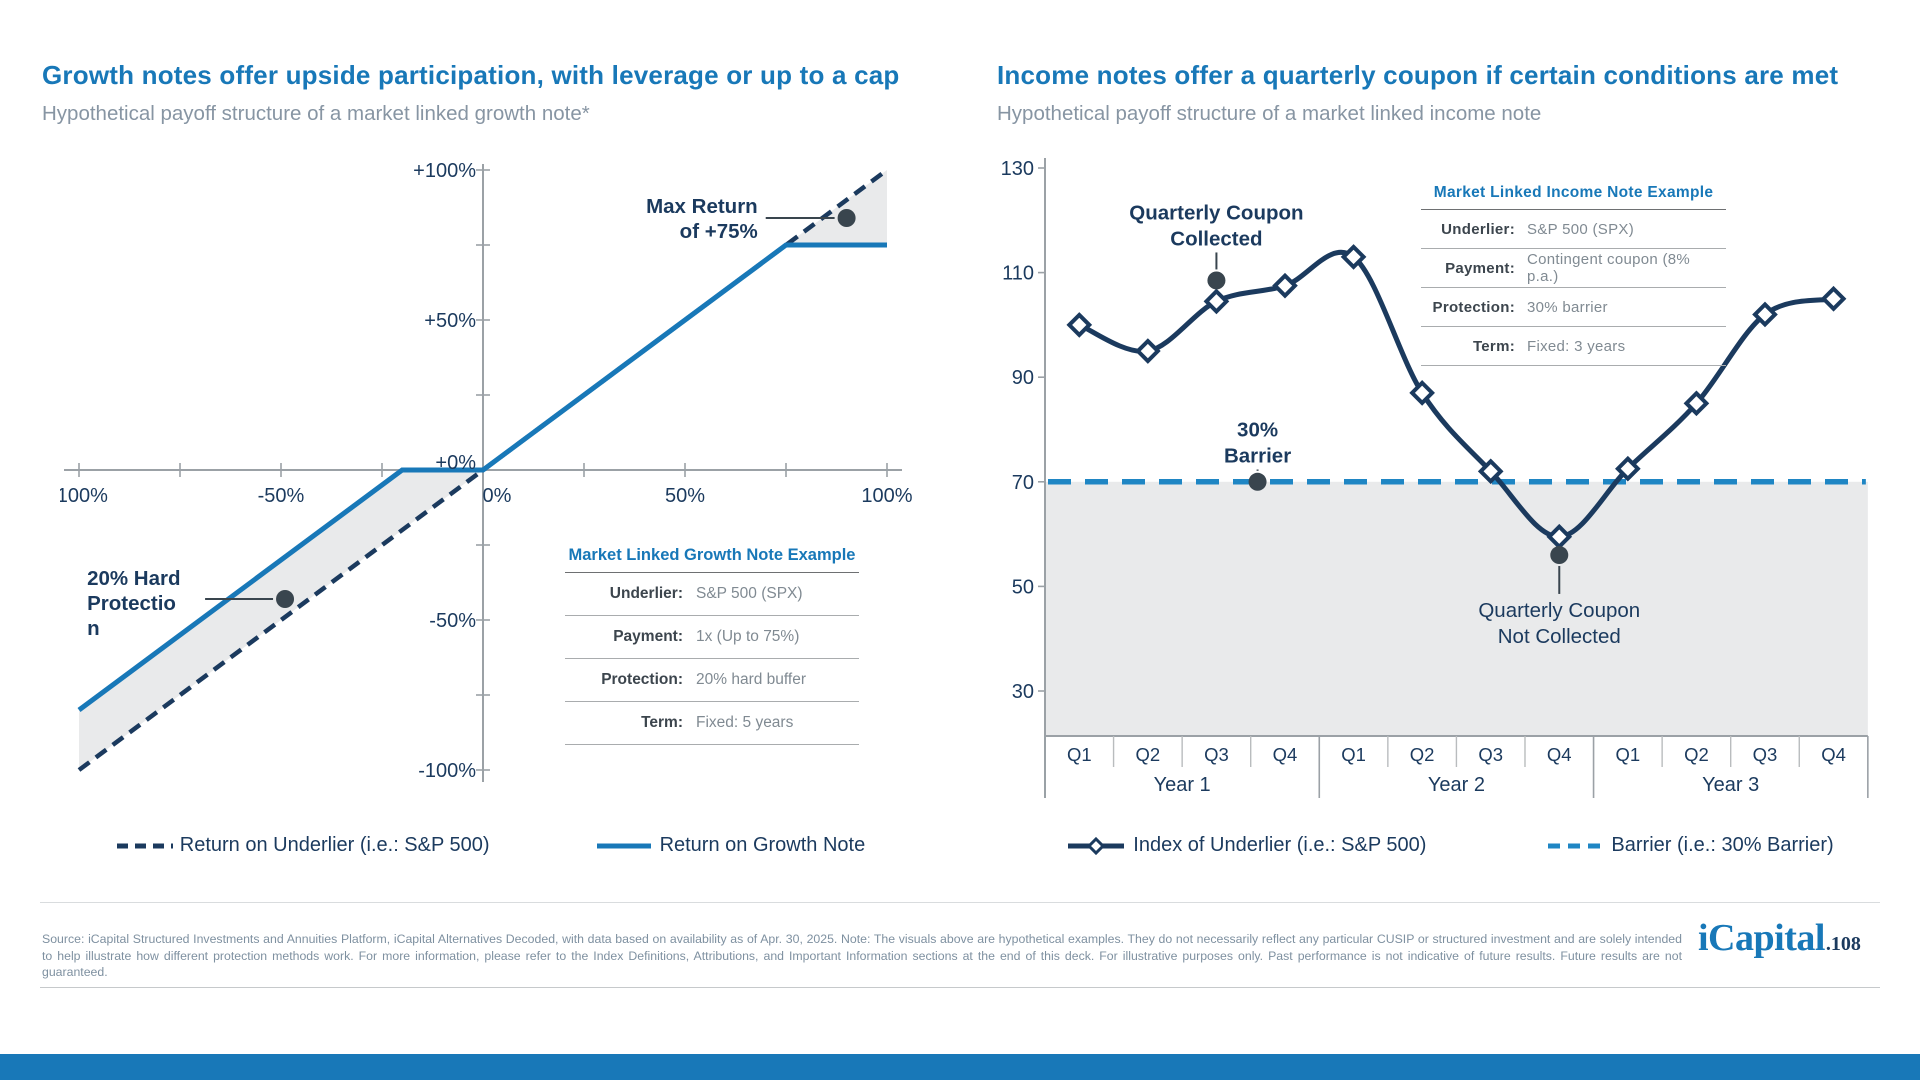 This screenshot has height=1080, width=1920. I want to click on footer-bottom-divider, so click(960, 987).